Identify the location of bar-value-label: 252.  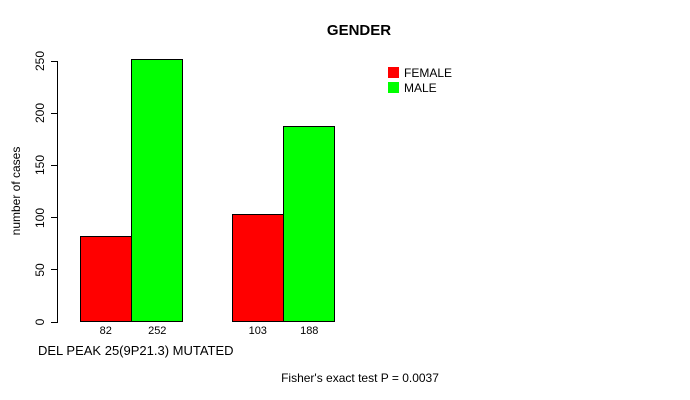
(157, 331).